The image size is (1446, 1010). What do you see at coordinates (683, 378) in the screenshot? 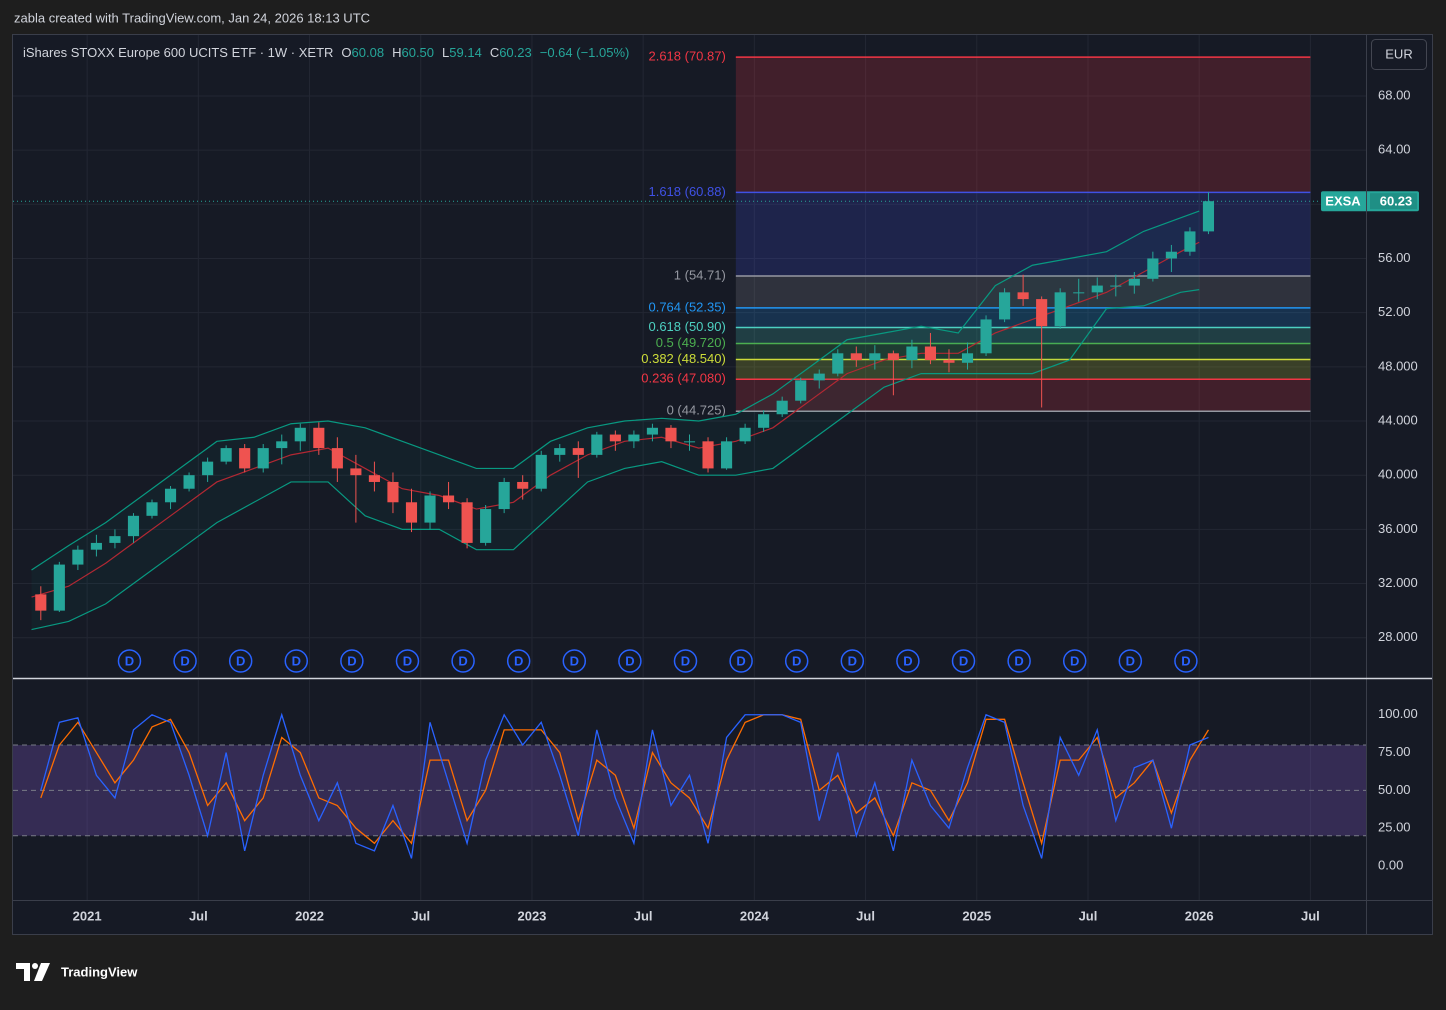
I see `fib-label: 0.236 (47.080)` at bounding box center [683, 378].